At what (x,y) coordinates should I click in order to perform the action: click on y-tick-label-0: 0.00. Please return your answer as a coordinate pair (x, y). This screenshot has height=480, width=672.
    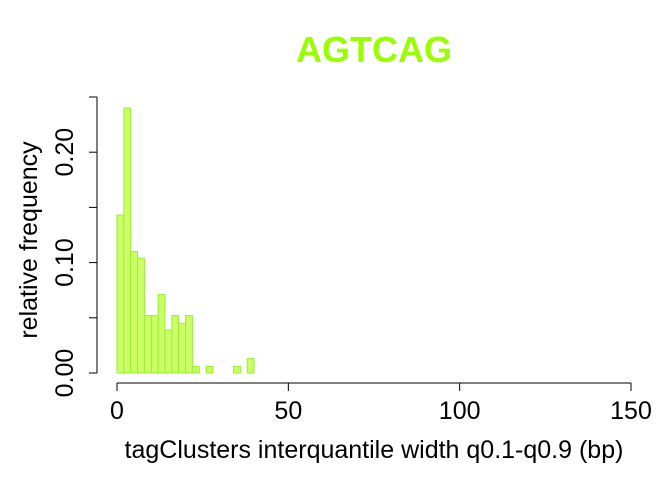
    Looking at the image, I should click on (65, 373).